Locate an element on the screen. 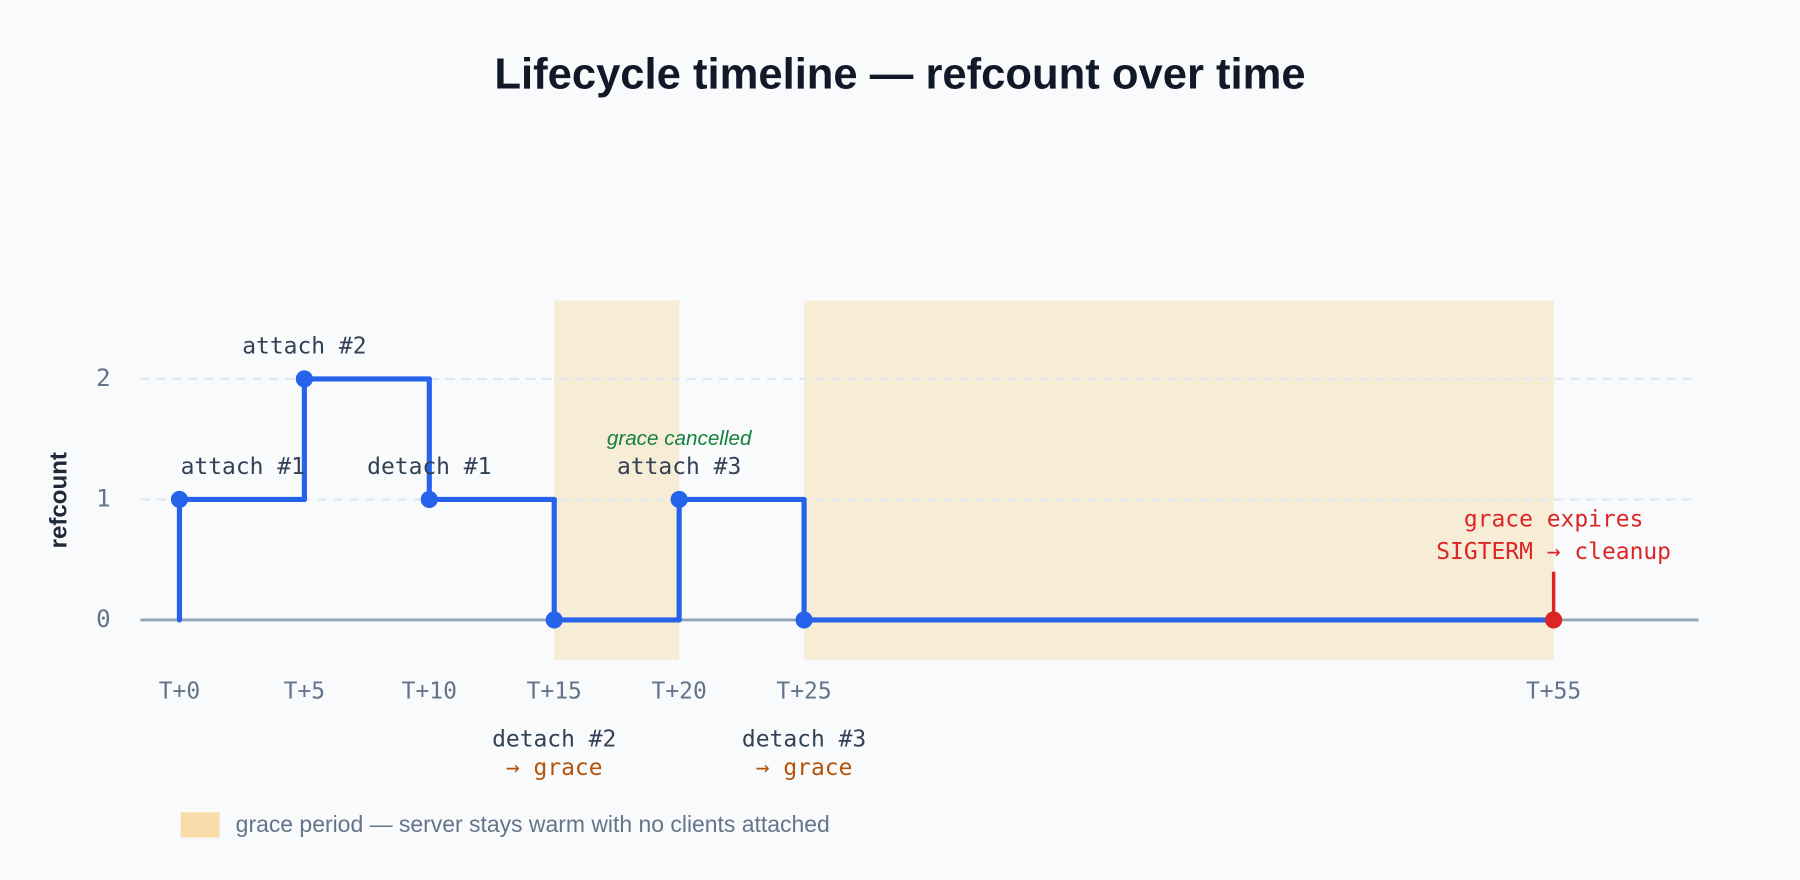 The width and height of the screenshot is (1800, 880). y-axis-label: refcount is located at coordinates (59, 500).